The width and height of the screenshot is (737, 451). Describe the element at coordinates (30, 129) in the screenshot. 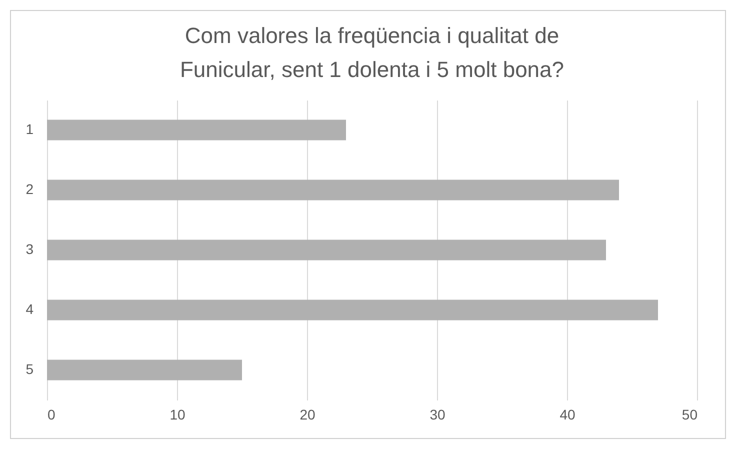

I see `y-tick-label: 1` at that location.